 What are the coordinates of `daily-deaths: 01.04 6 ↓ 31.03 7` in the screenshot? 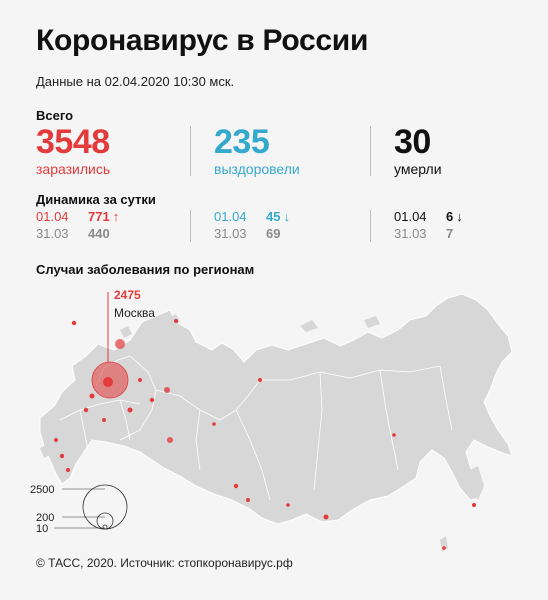 It's located at (428, 225).